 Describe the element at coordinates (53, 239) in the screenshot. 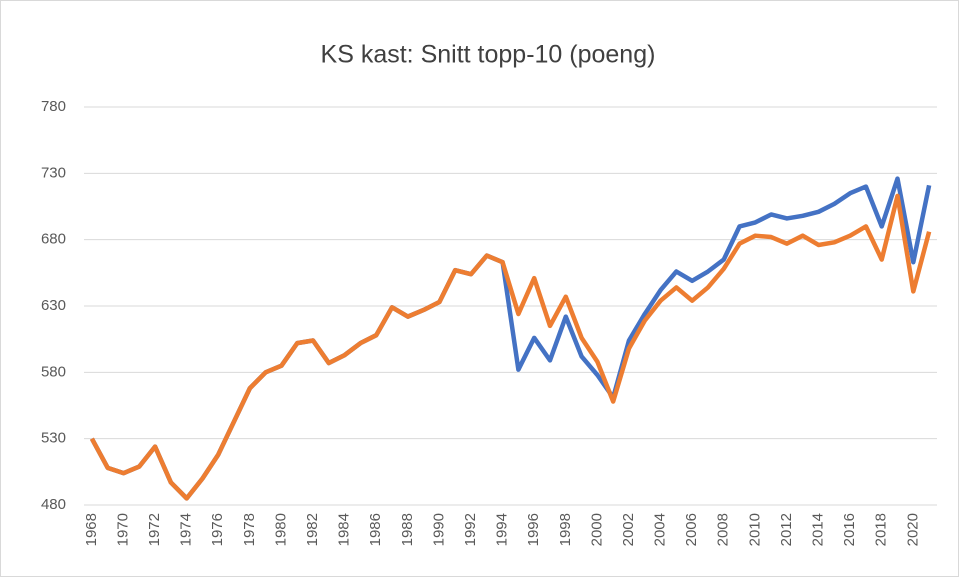

I see `y-tick-label: 680` at that location.